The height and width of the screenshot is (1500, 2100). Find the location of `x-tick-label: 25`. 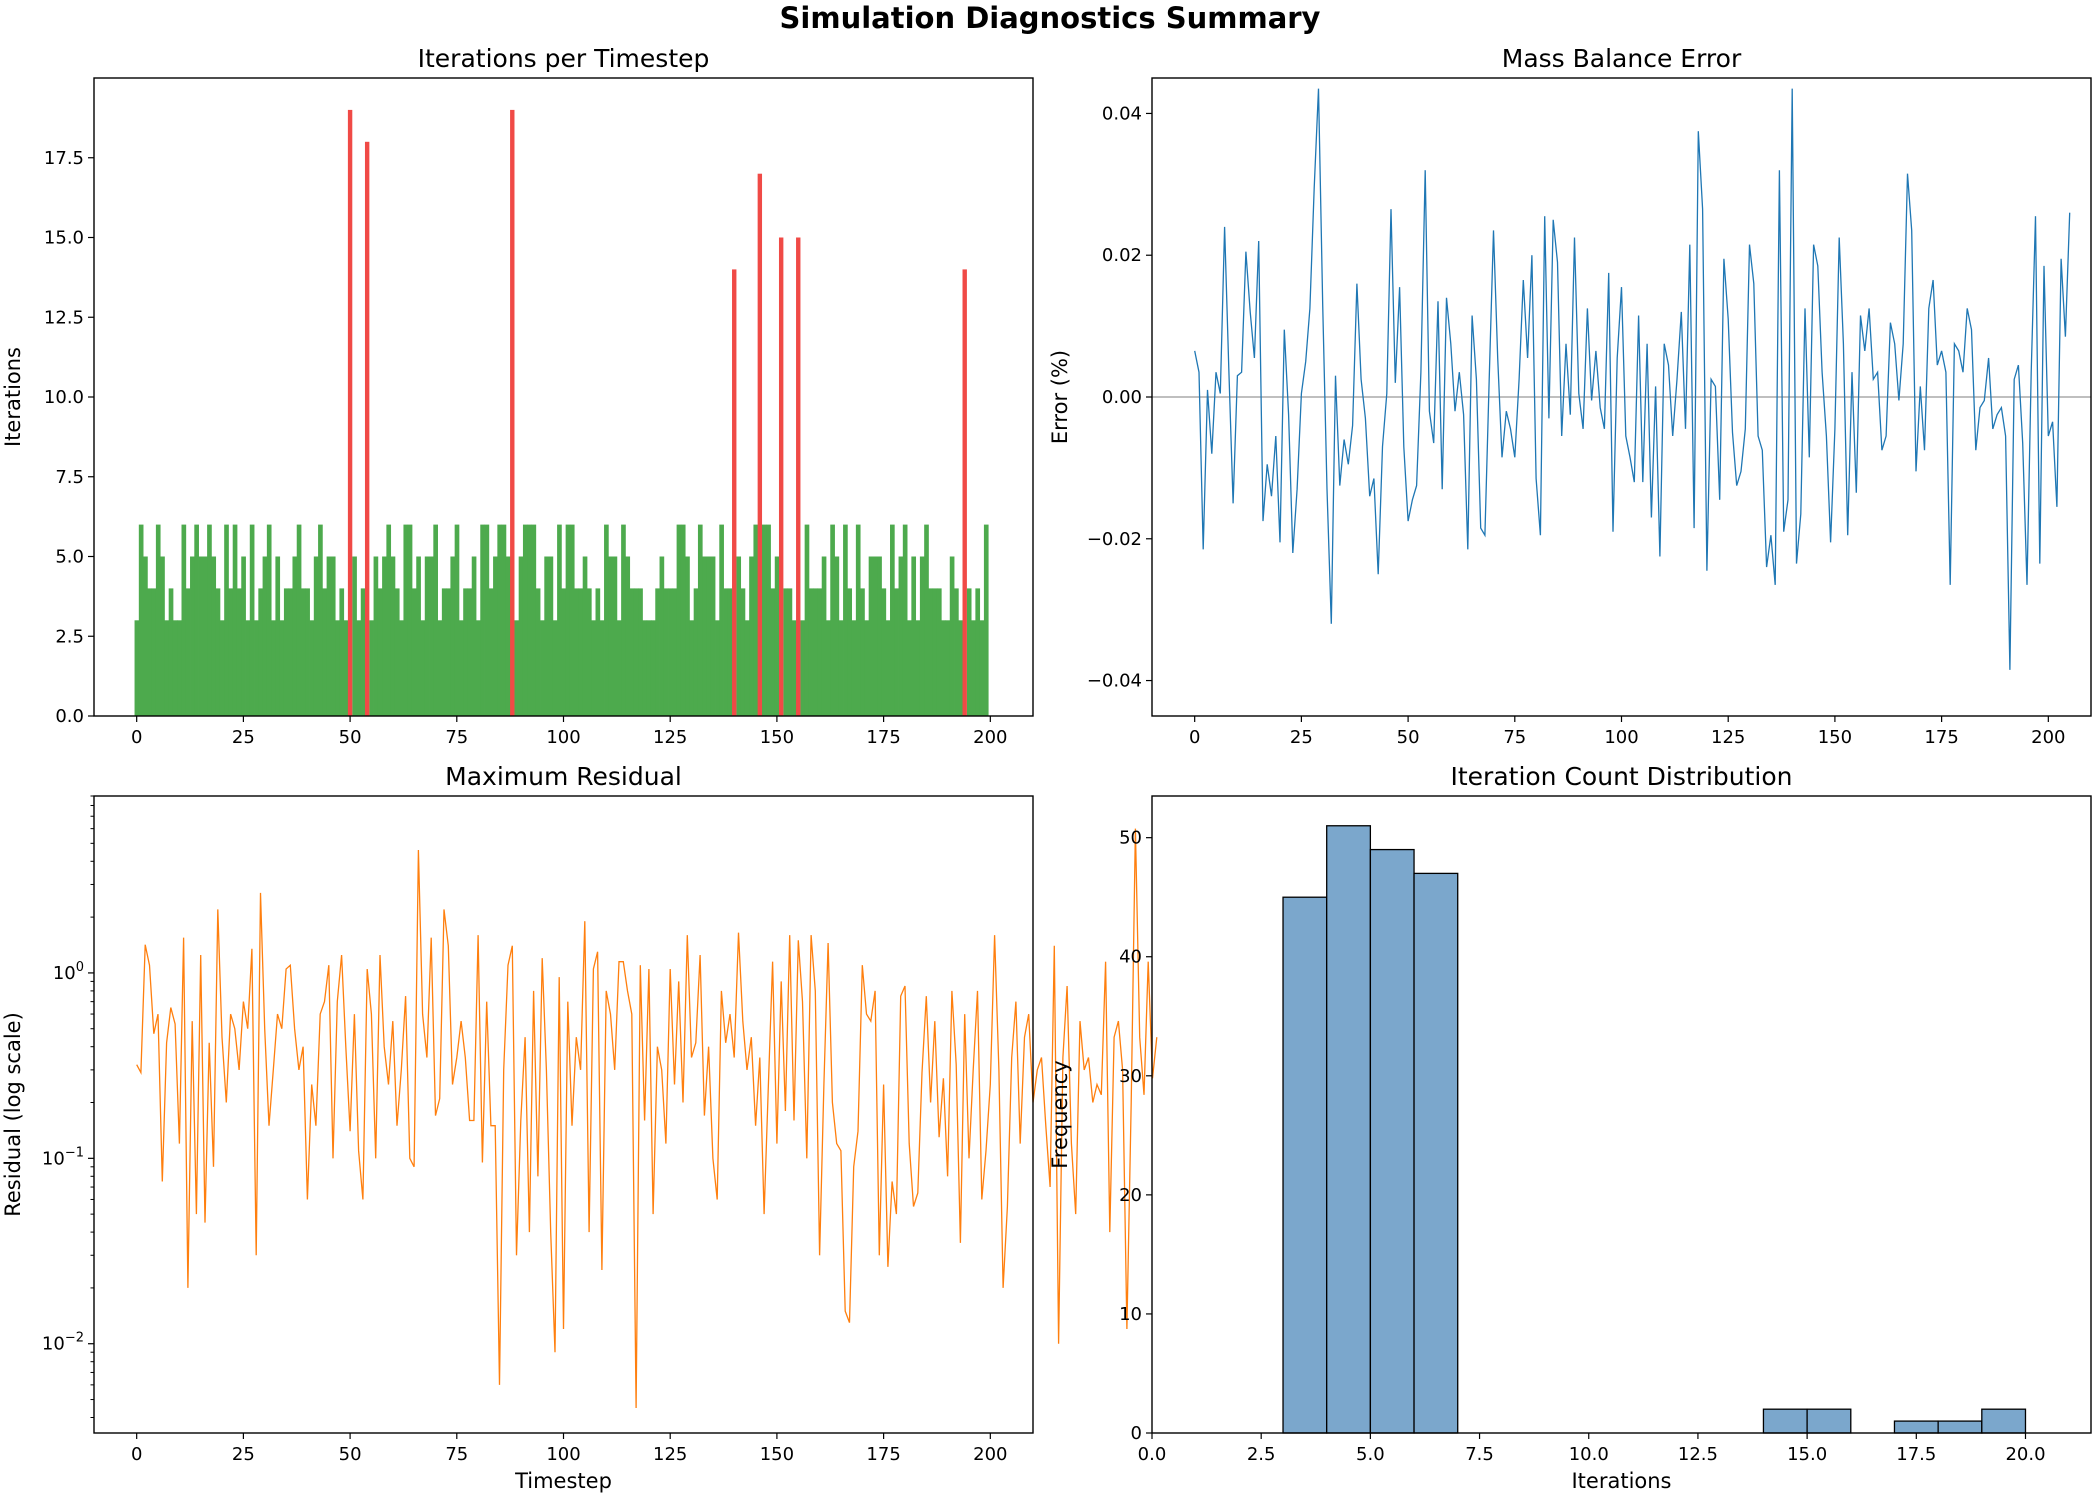

x-tick-label: 25 is located at coordinates (1301, 737).